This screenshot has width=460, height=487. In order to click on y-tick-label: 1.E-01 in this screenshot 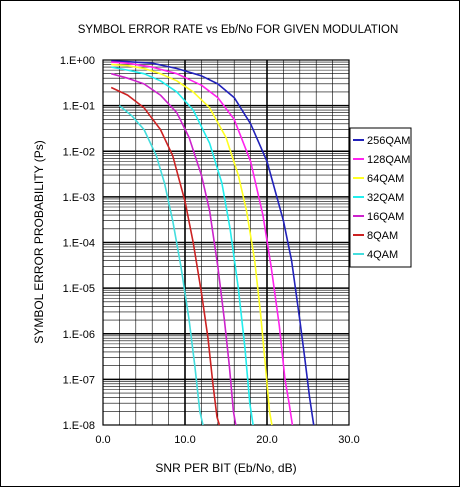, I will do `click(79, 107)`.